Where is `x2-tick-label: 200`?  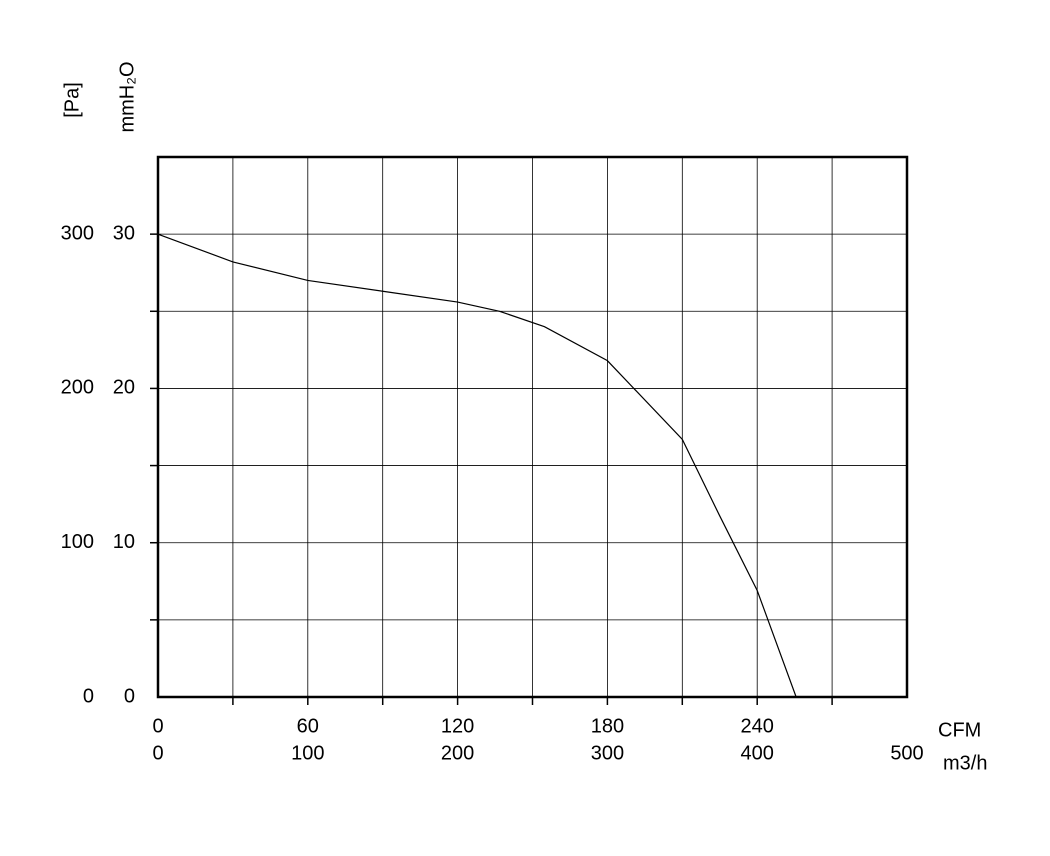
x2-tick-label: 200 is located at coordinates (457, 753).